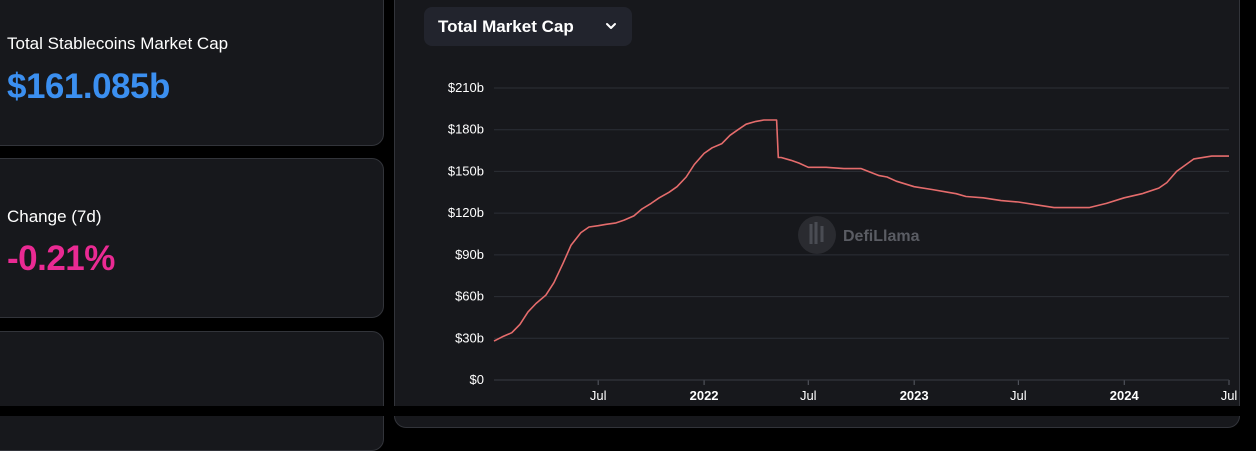 The width and height of the screenshot is (1256, 451). I want to click on y-tick-label: $30b, so click(469, 337).